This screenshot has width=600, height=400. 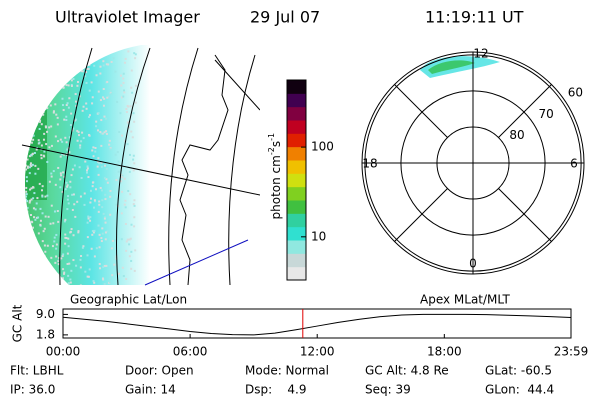 What do you see at coordinates (296, 247) in the screenshot?
I see `colorbar-band` at bounding box center [296, 247].